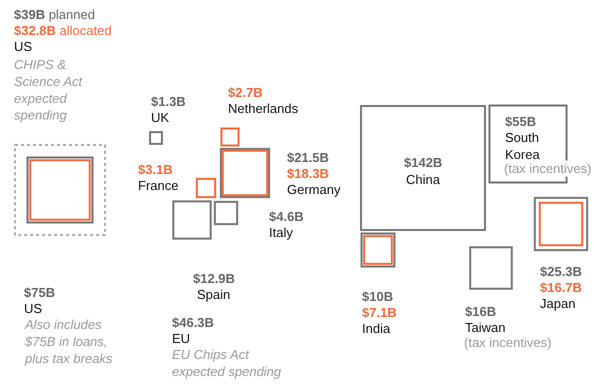 This screenshot has height=391, width=610. Describe the element at coordinates (158, 185) in the screenshot. I see `category-label: France` at that location.